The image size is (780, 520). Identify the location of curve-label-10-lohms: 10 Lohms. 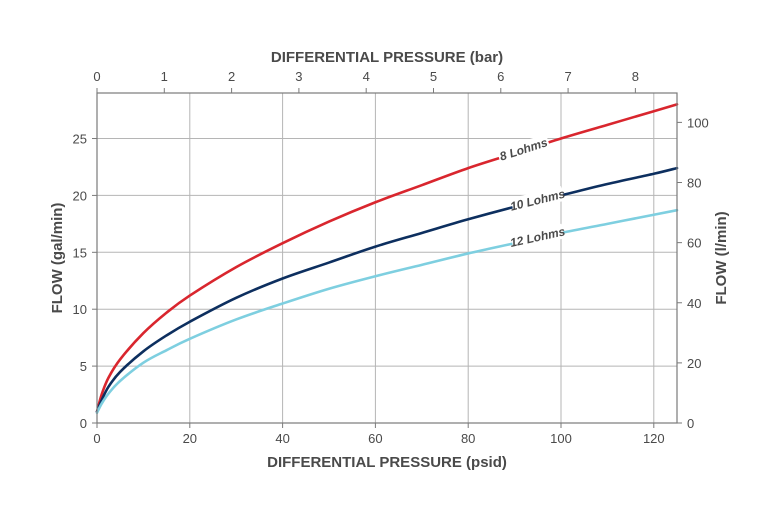
(538, 200).